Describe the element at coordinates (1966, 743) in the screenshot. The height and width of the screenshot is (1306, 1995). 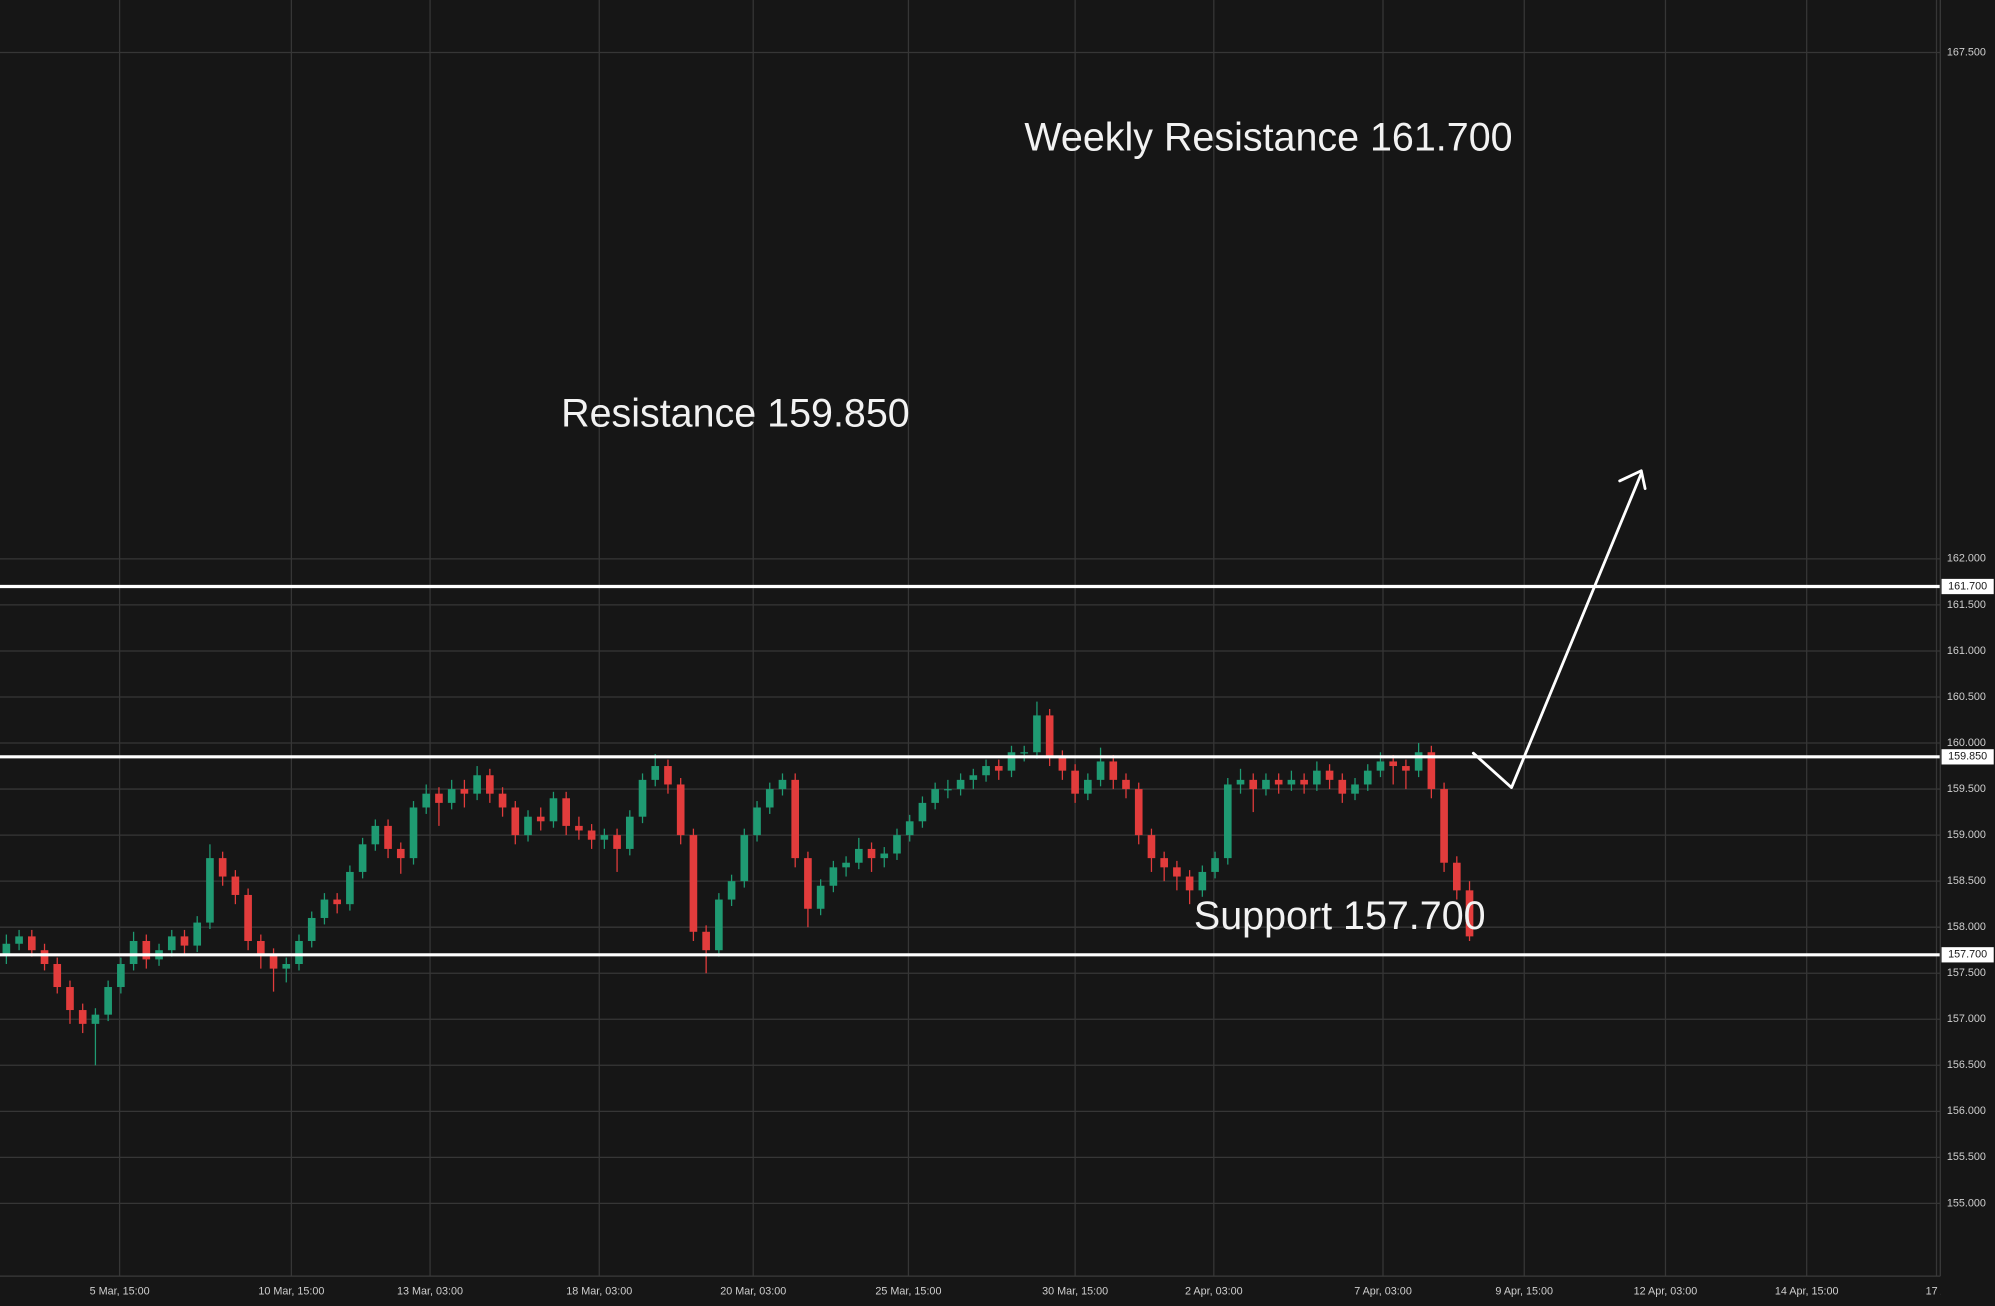
I see `y-tick-label: 160.000` at that location.